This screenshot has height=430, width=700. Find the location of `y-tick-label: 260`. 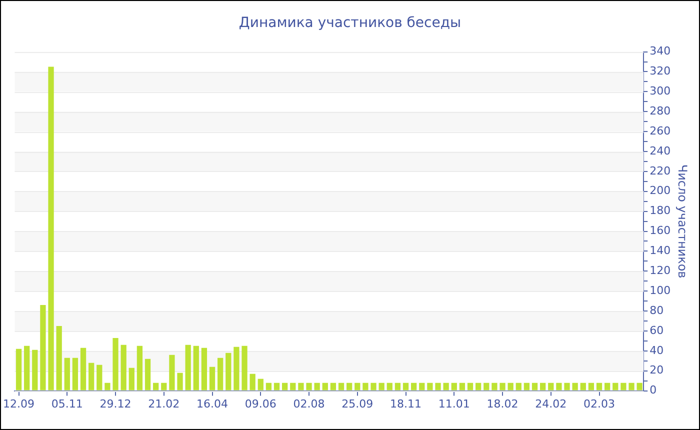

y-tick-label: 260 is located at coordinates (660, 131).